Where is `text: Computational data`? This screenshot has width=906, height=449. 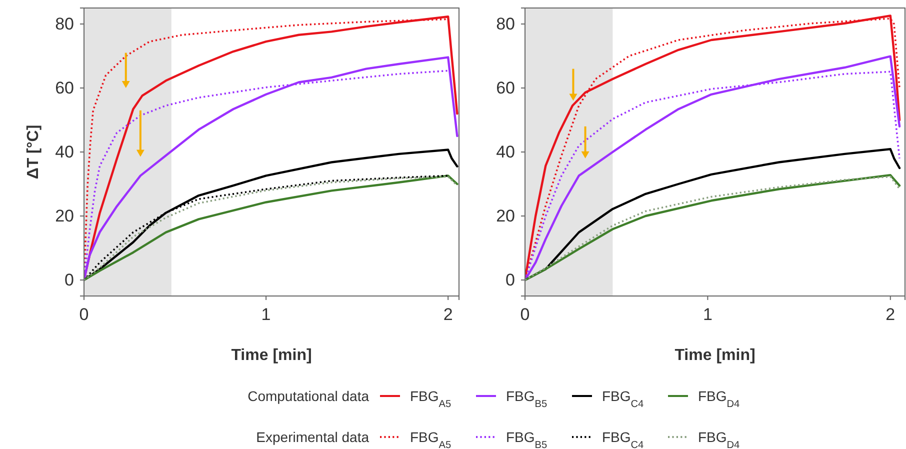 text: Computational data is located at coordinates (309, 396).